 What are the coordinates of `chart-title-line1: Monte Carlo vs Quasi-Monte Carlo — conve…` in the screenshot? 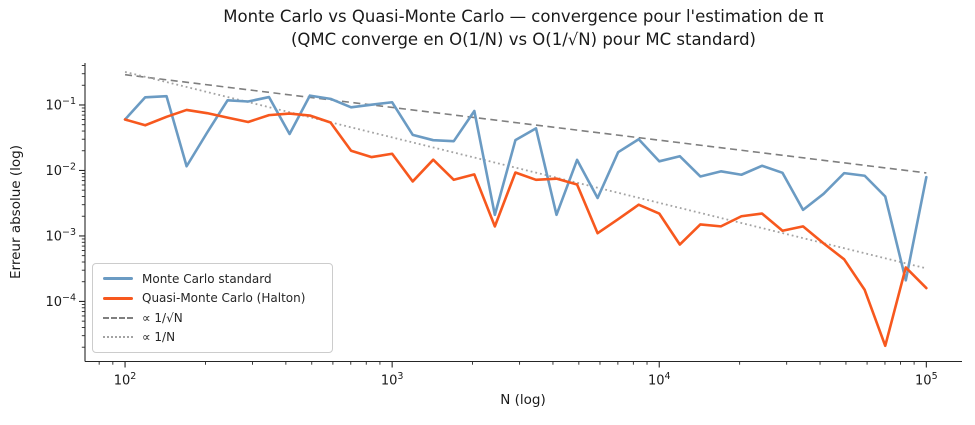 It's located at (523, 16).